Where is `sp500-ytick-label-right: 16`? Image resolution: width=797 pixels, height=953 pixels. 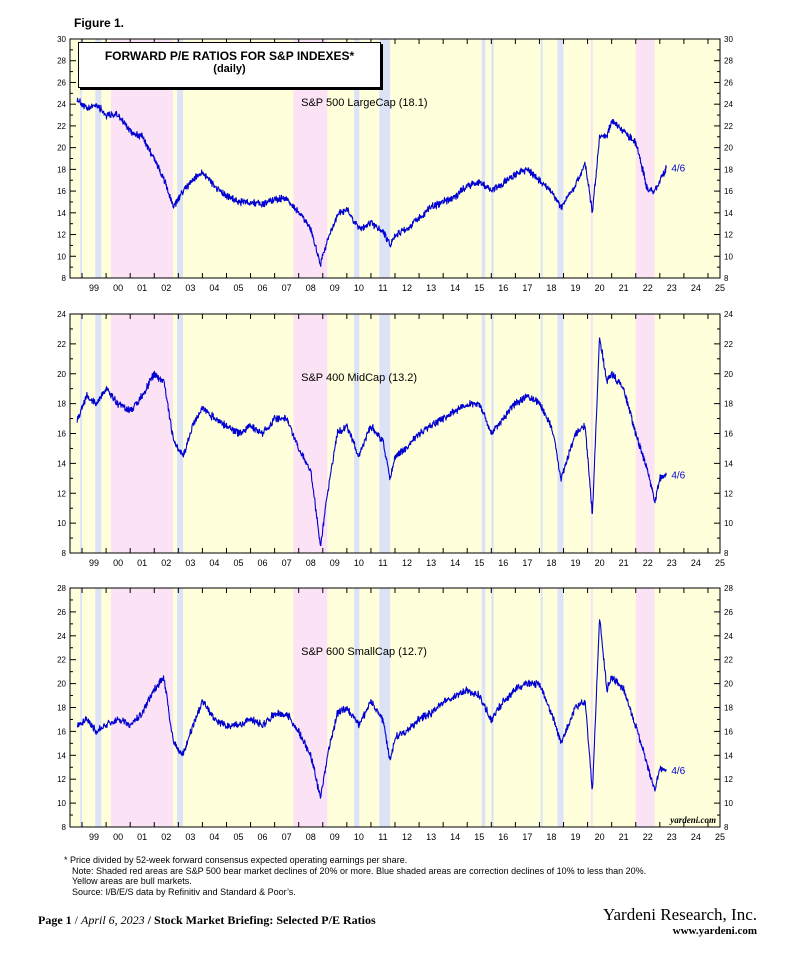
sp500-ytick-label-right: 16 is located at coordinates (728, 191).